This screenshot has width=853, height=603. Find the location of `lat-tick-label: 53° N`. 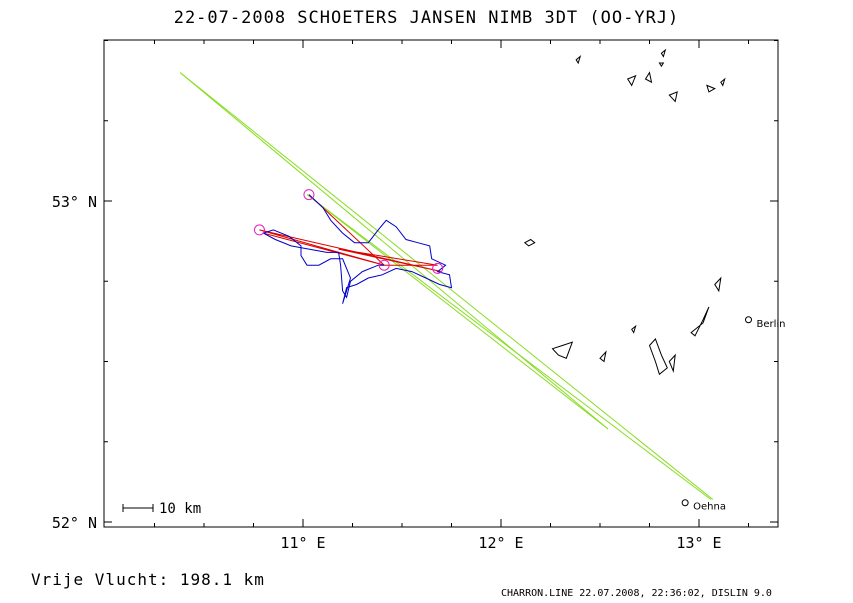

lat-tick-label: 53° N is located at coordinates (74, 202).